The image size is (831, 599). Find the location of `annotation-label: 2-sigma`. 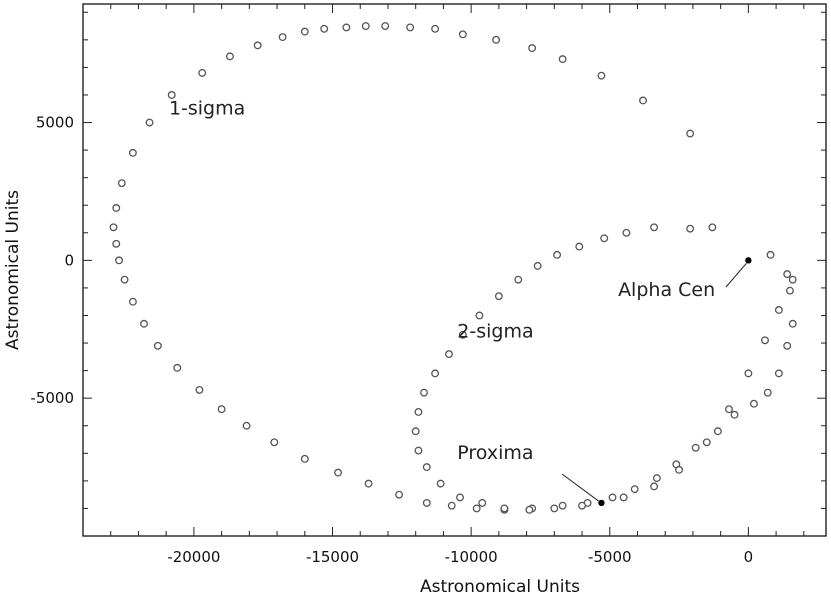

annotation-label: 2-sigma is located at coordinates (495, 332).